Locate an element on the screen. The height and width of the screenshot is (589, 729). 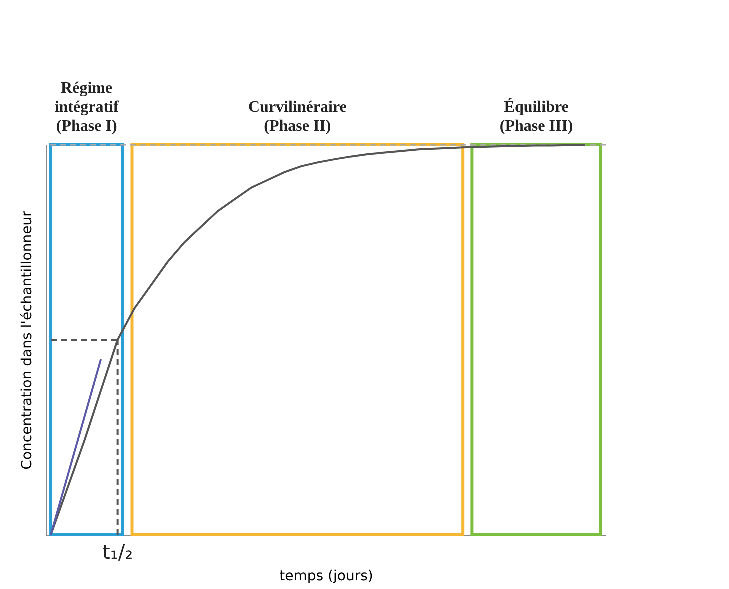
text: Régime intégratif (Phase I) is located at coordinates (87, 107).